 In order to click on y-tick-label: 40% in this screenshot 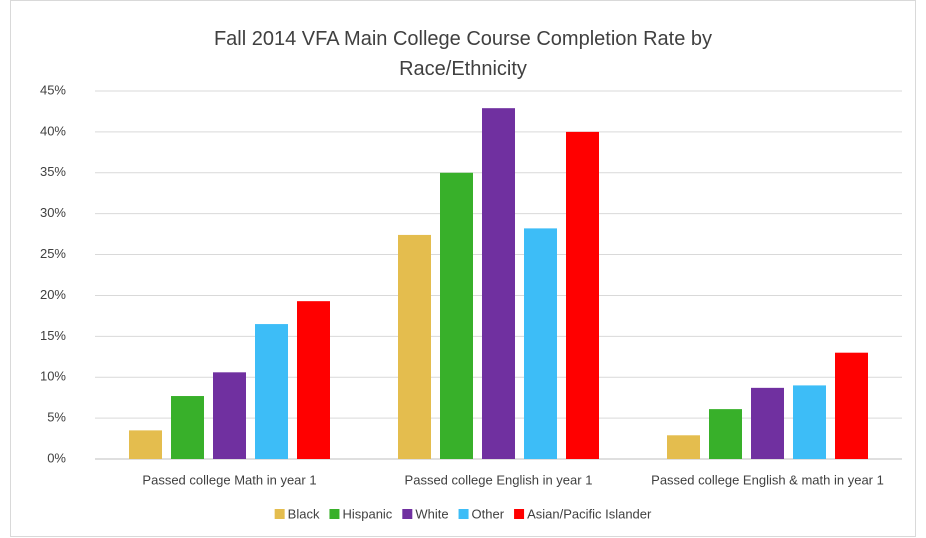, I will do `click(53, 130)`.